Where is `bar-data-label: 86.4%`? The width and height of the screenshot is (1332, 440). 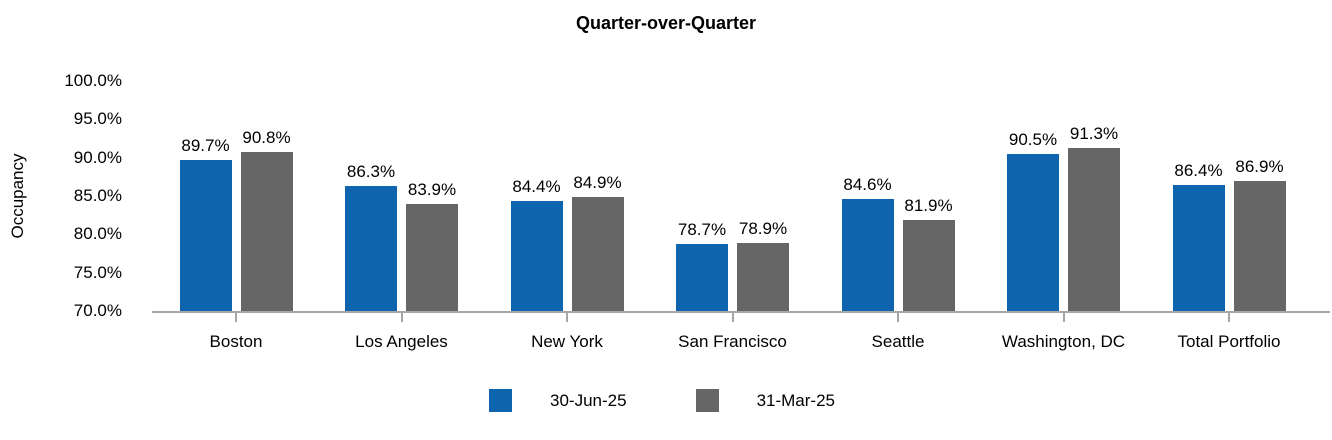
bar-data-label: 86.4% is located at coordinates (1198, 171).